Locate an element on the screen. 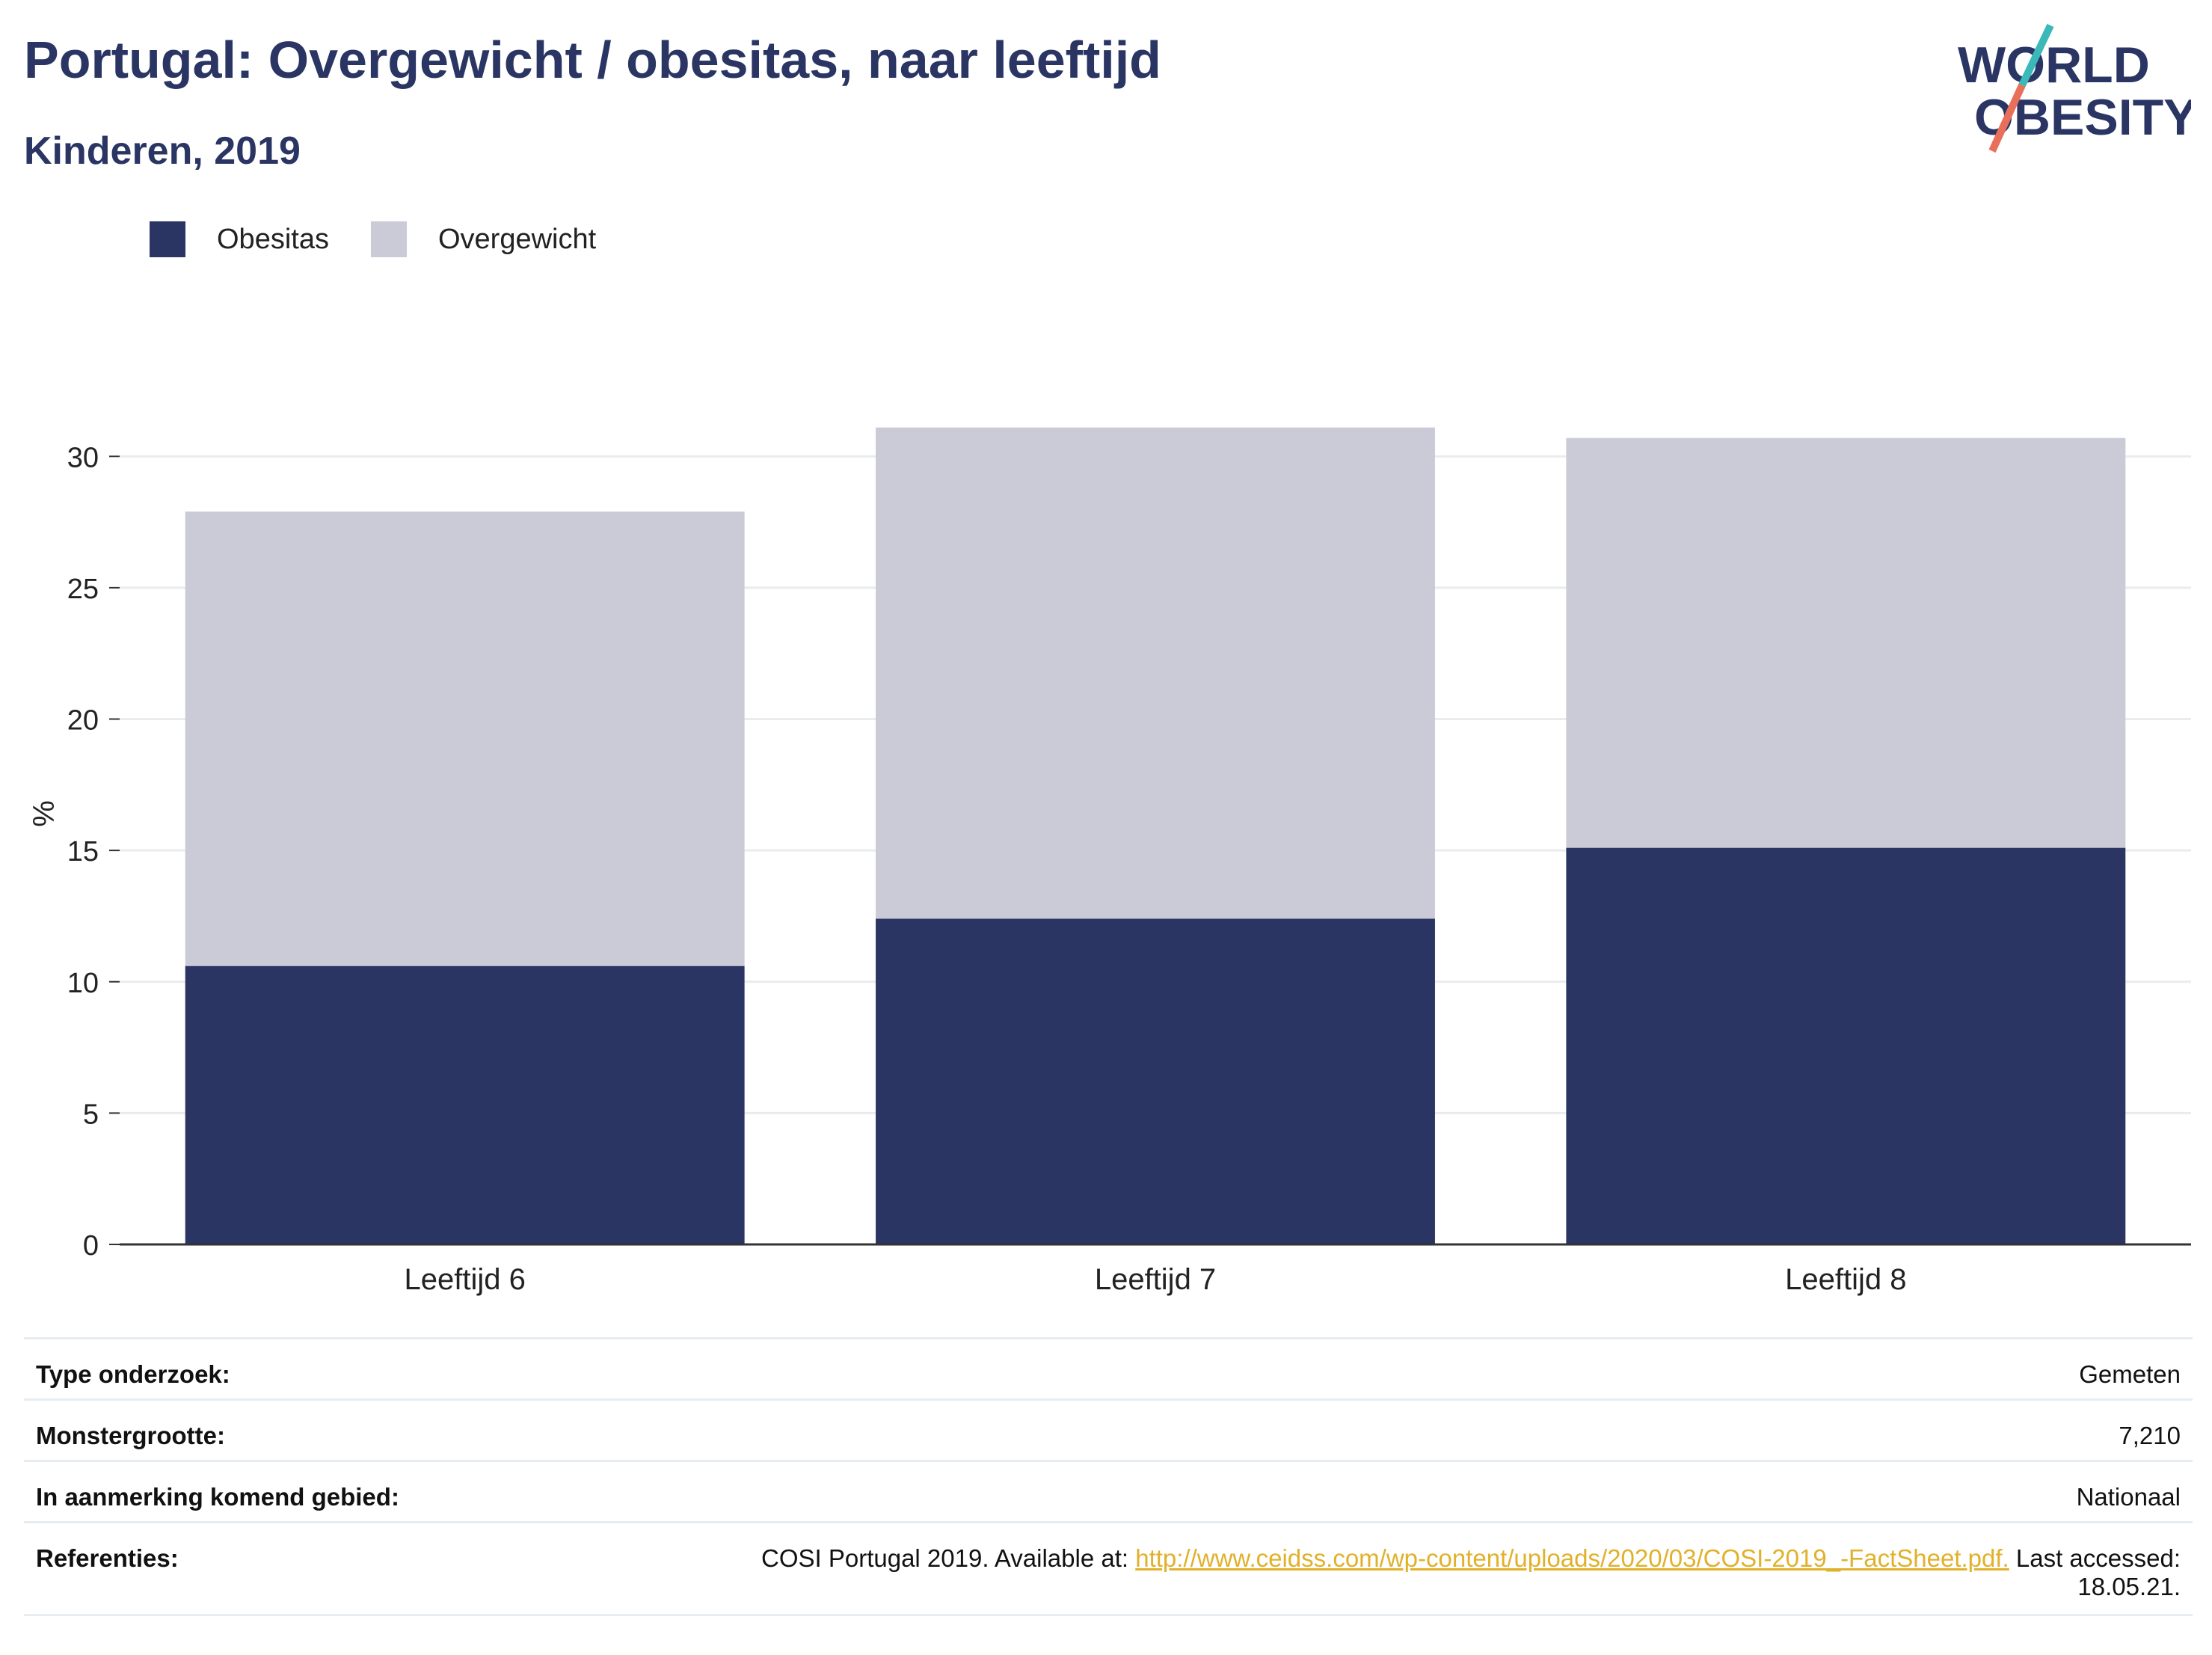 This screenshot has height=1655, width=2212. info-row: In aanmerking komend gebied: Nationaal is located at coordinates (1108, 1491).